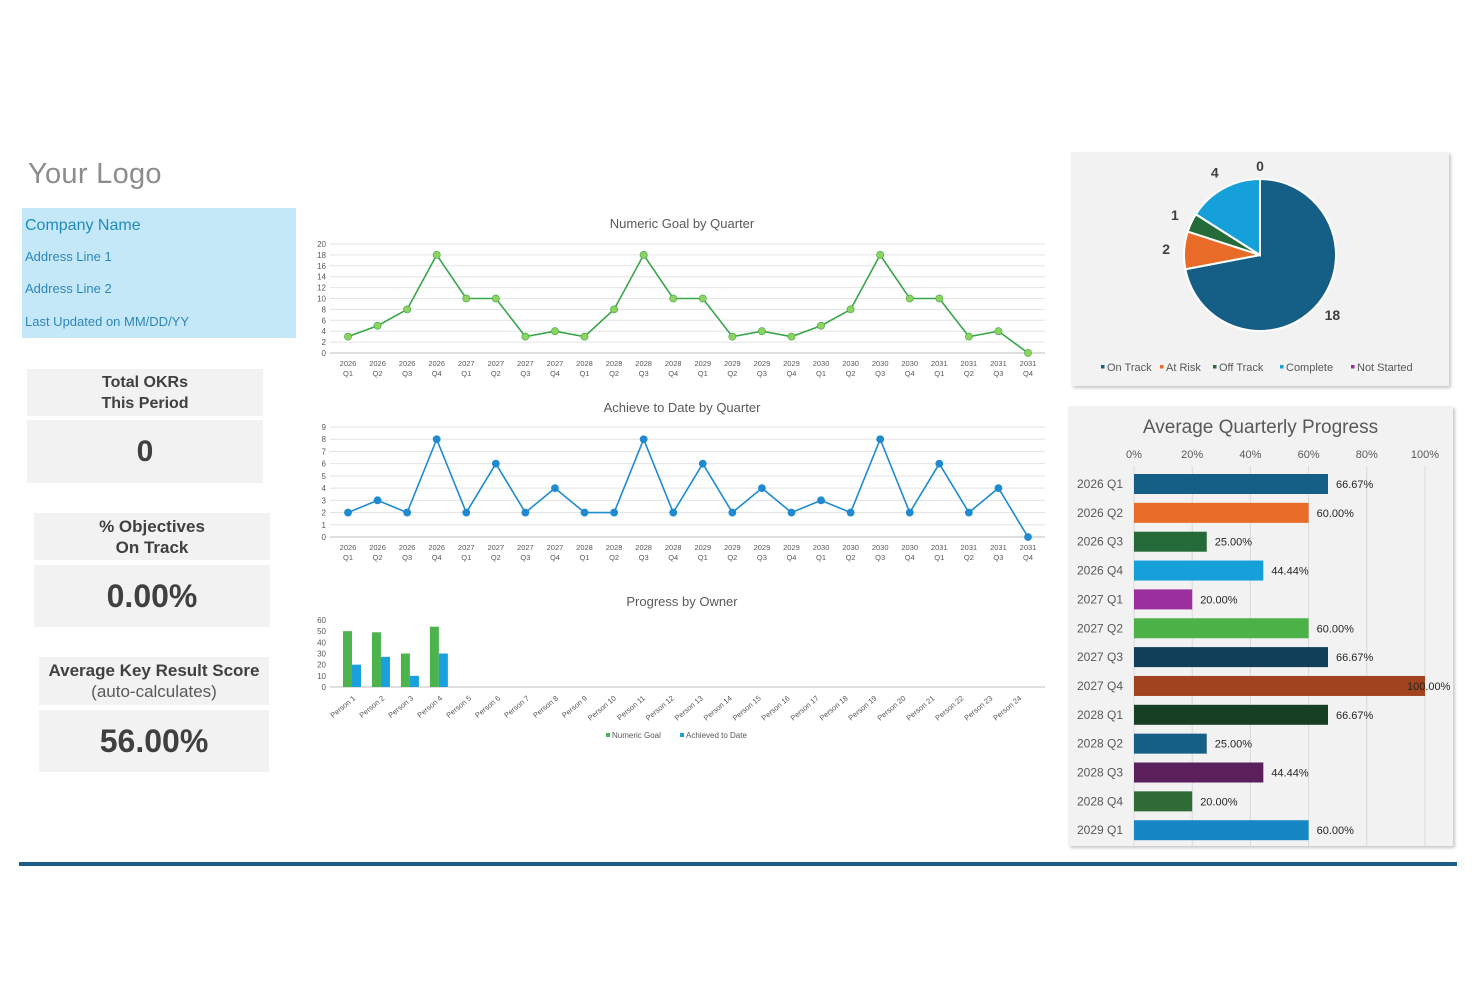  I want to click on owner-category-label: Person 9, so click(574, 707).